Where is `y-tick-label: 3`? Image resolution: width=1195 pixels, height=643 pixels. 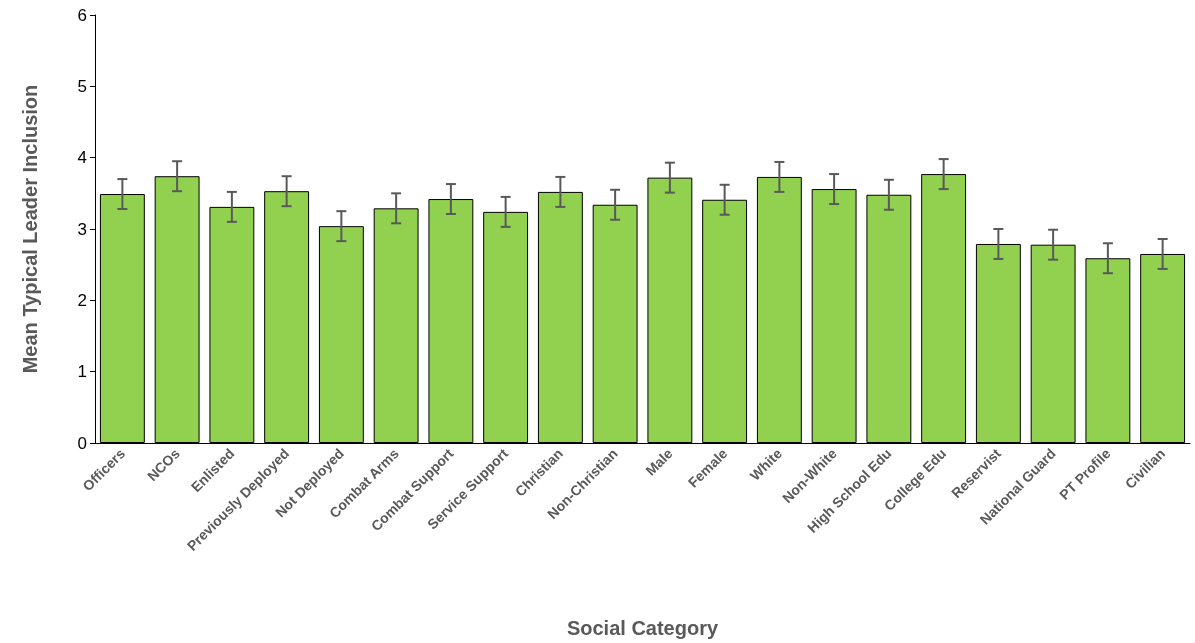 y-tick-label: 3 is located at coordinates (82, 229).